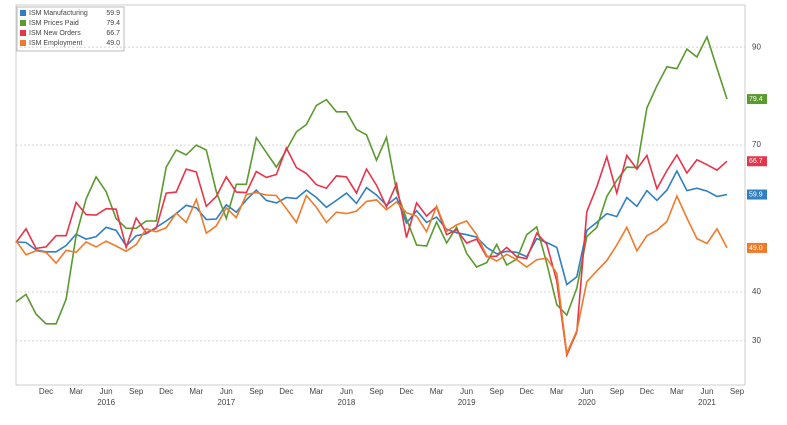 The width and height of the screenshot is (787, 425). Describe the element at coordinates (347, 402) in the screenshot. I see `x-year-label: 2018` at that location.